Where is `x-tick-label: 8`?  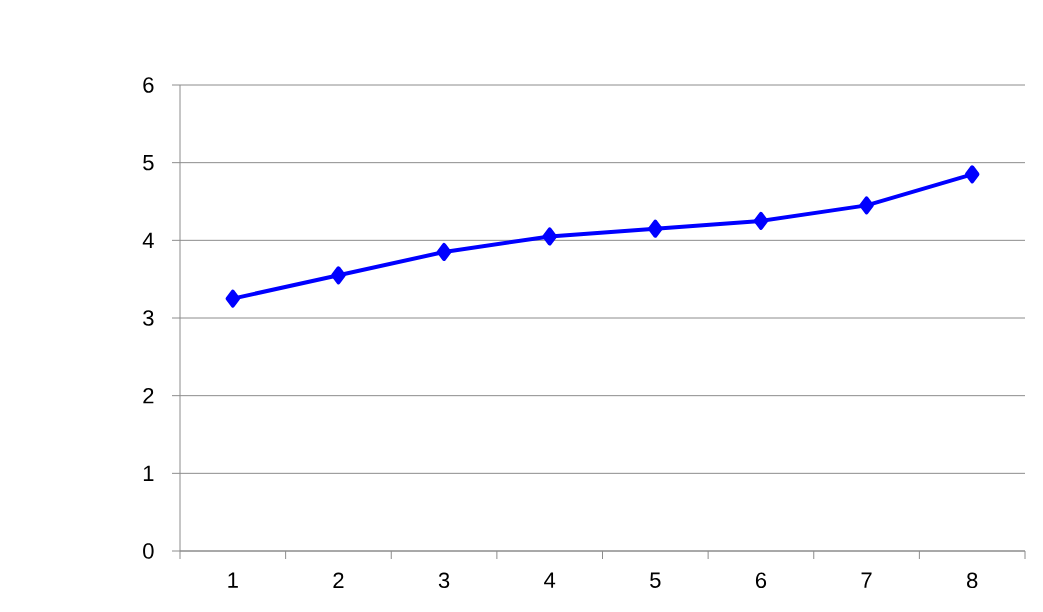 x-tick-label: 8 is located at coordinates (972, 580).